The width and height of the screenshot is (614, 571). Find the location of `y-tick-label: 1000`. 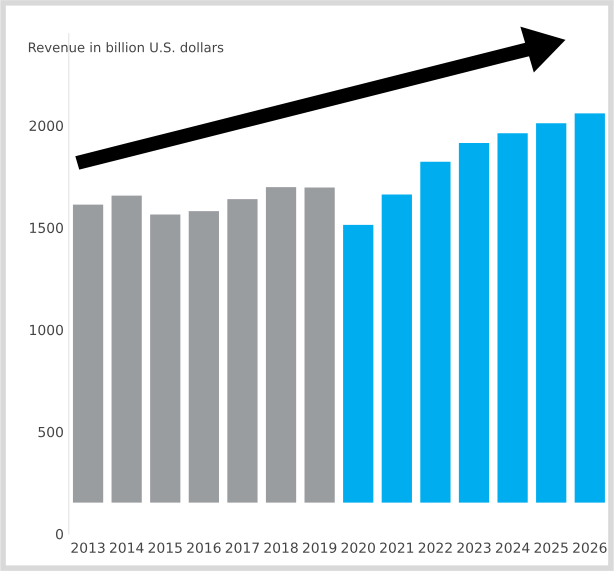

y-tick-label: 1000 is located at coordinates (46, 330).